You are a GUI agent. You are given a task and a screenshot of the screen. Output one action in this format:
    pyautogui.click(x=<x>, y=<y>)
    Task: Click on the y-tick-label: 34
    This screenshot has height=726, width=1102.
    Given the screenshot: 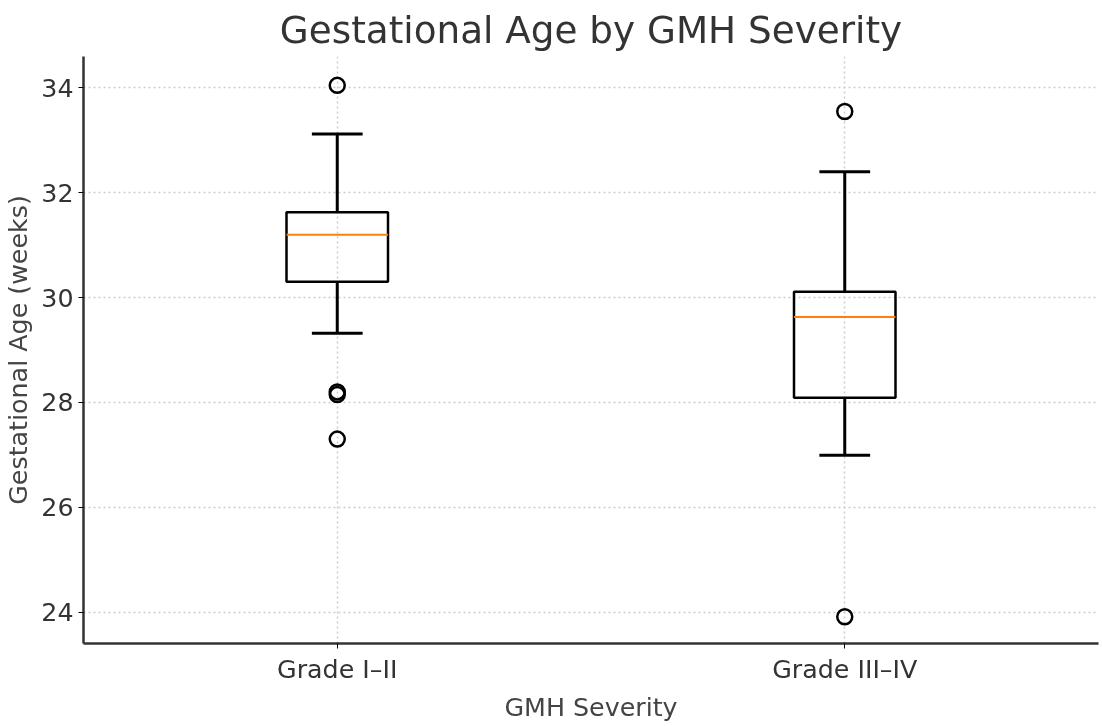 What is the action you would take?
    pyautogui.click(x=57, y=87)
    